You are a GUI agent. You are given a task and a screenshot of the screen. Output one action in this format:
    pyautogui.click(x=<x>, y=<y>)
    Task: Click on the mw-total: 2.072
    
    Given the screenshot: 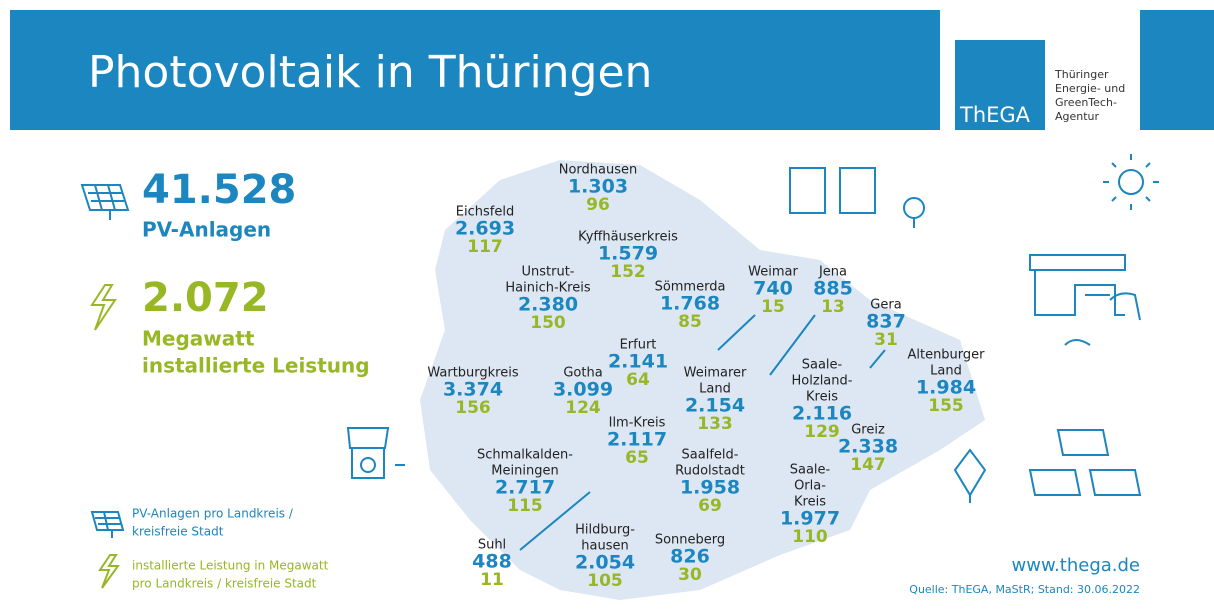 What is the action you would take?
    pyautogui.click(x=205, y=298)
    